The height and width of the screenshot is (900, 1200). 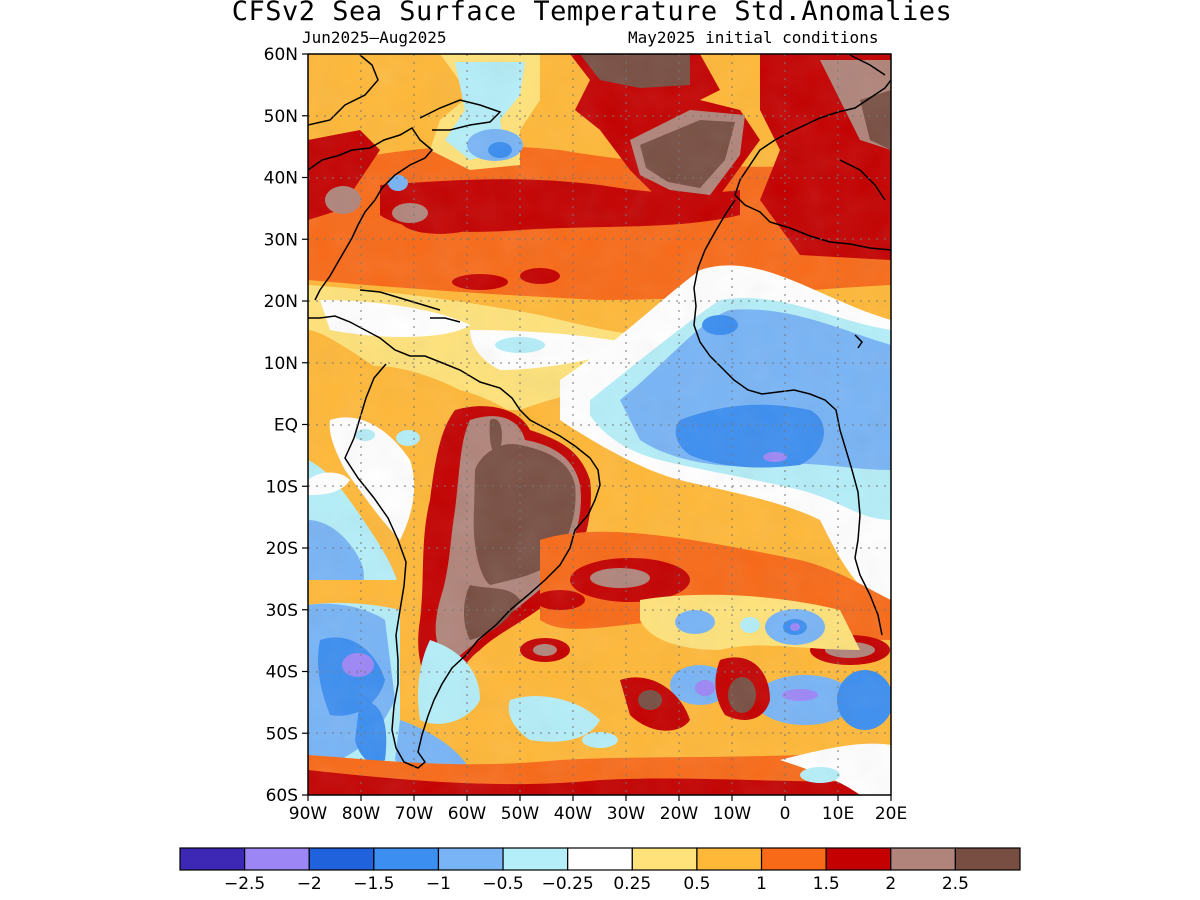 I want to click on lat-label: 10S, so click(x=282, y=487).